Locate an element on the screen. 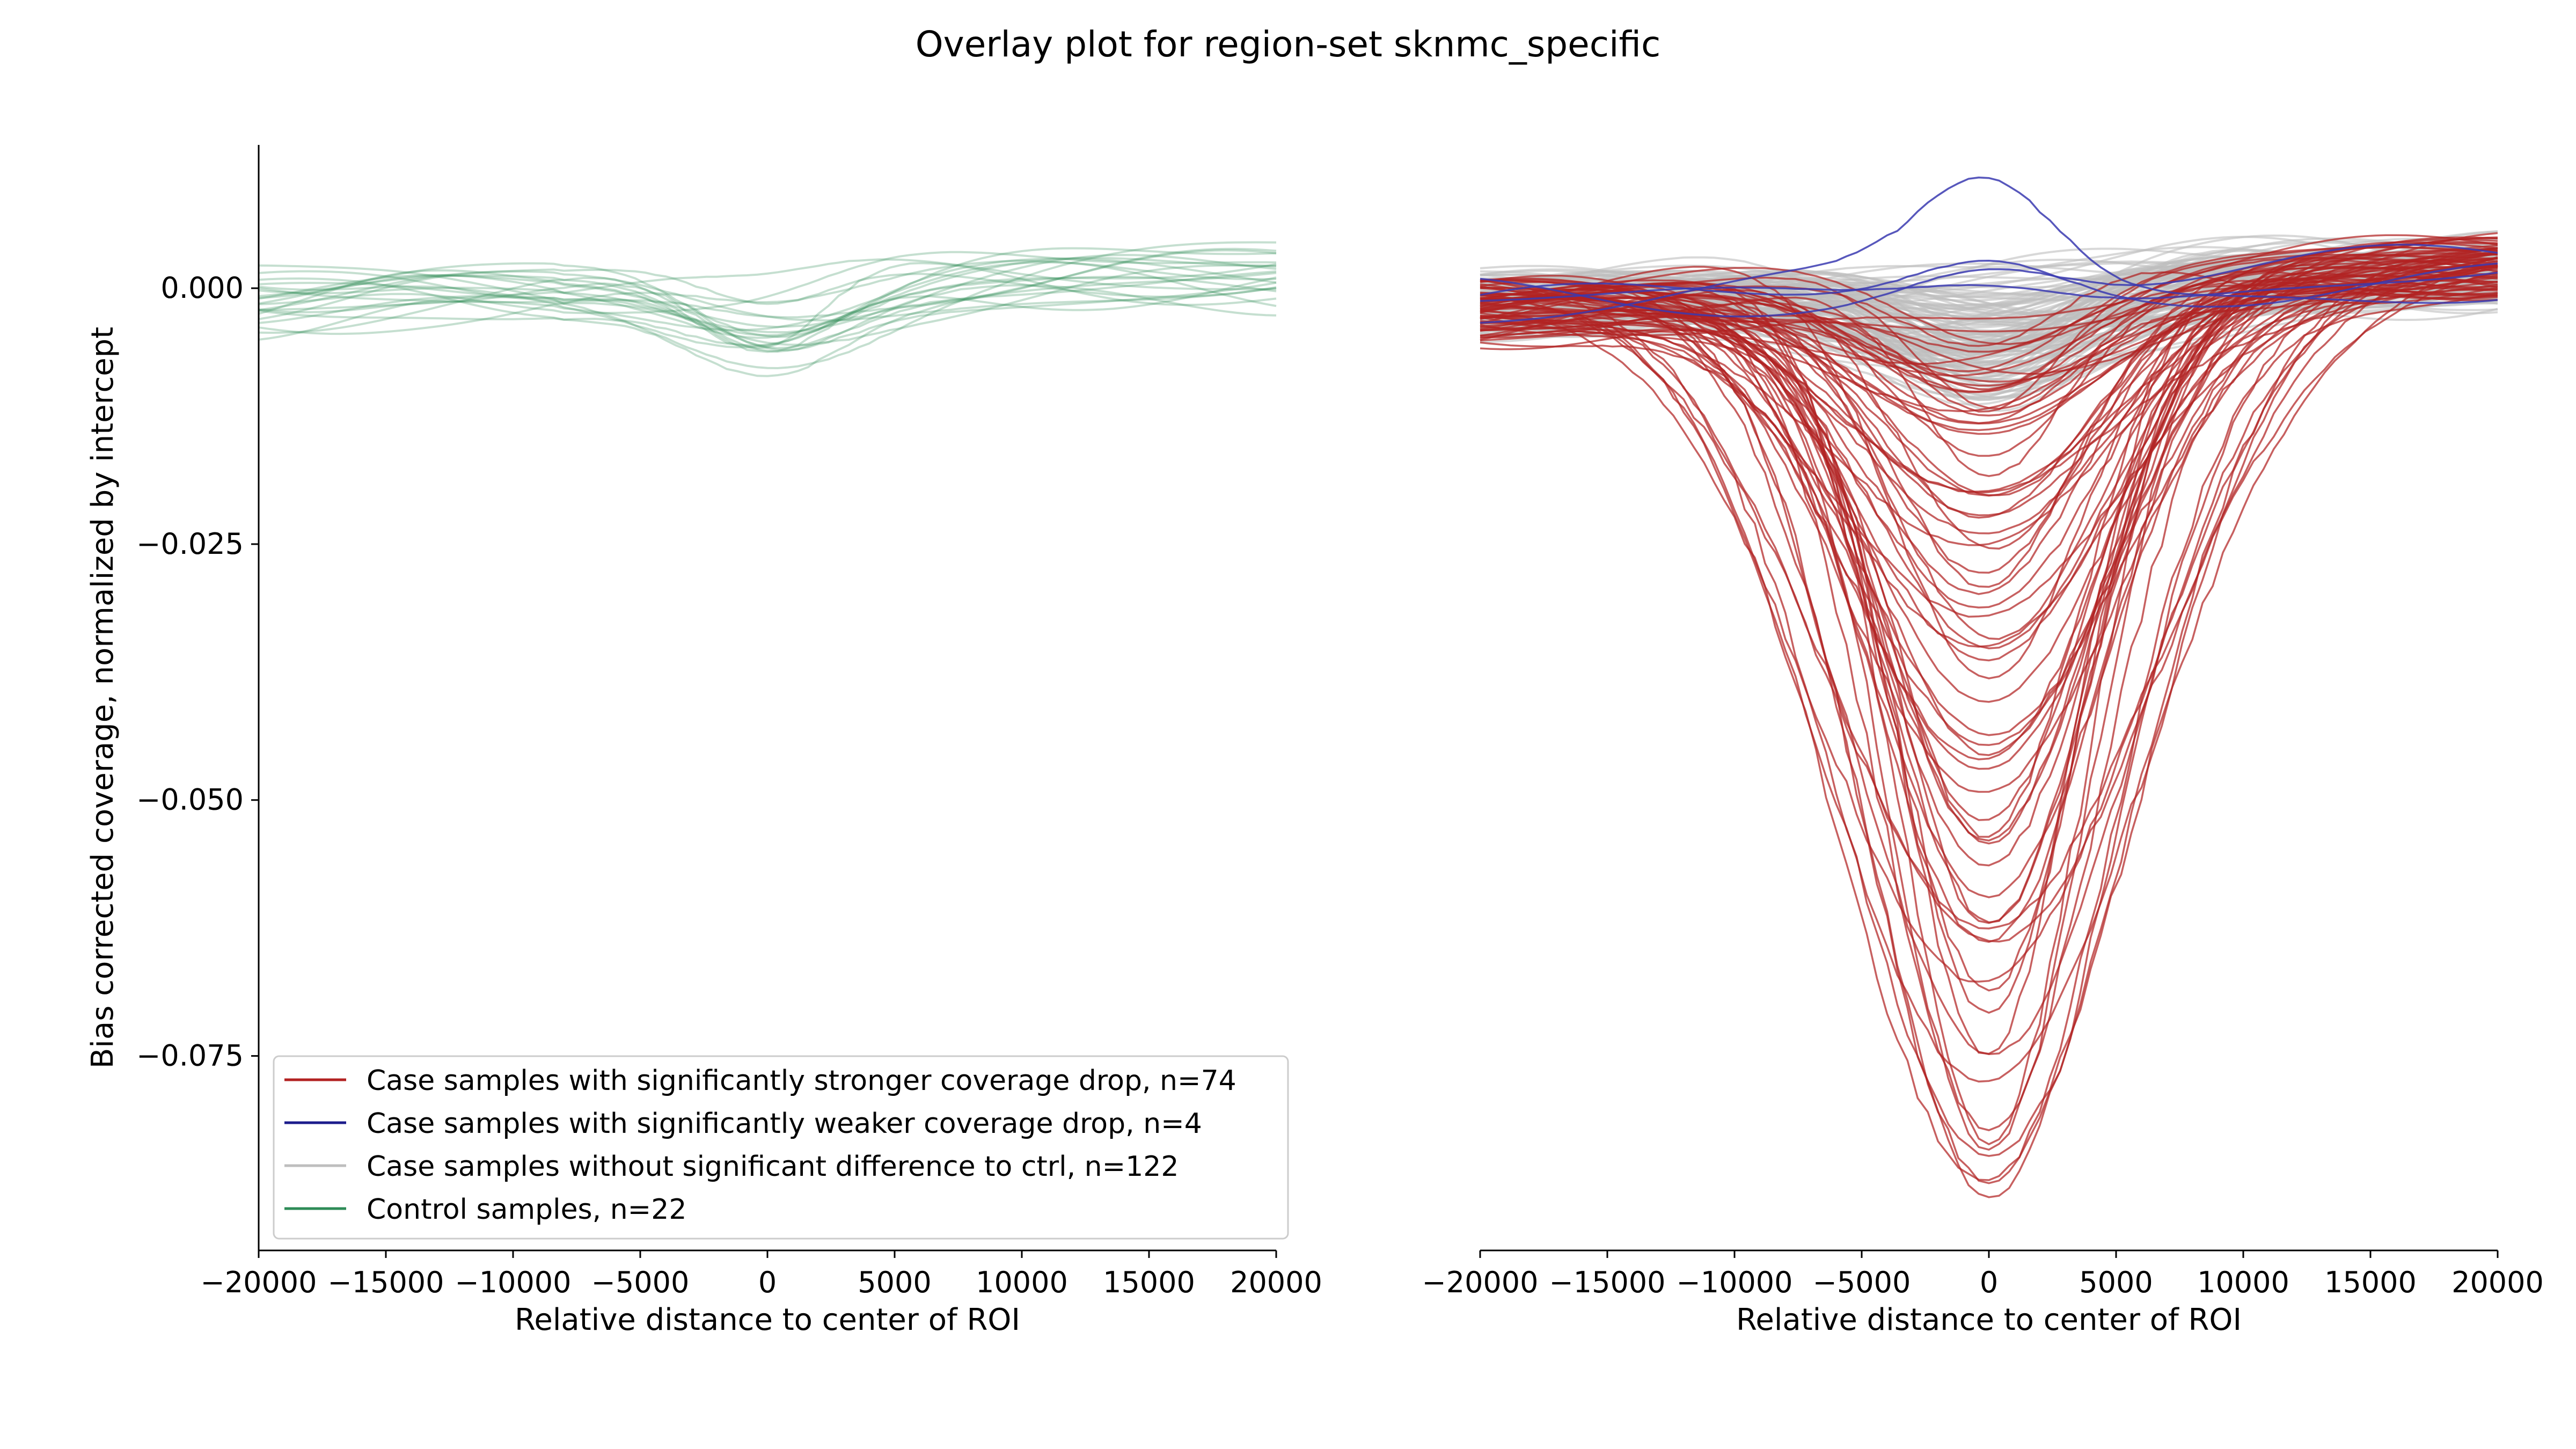 The height and width of the screenshot is (1449, 2576). left-plot-lines is located at coordinates (767, 309).